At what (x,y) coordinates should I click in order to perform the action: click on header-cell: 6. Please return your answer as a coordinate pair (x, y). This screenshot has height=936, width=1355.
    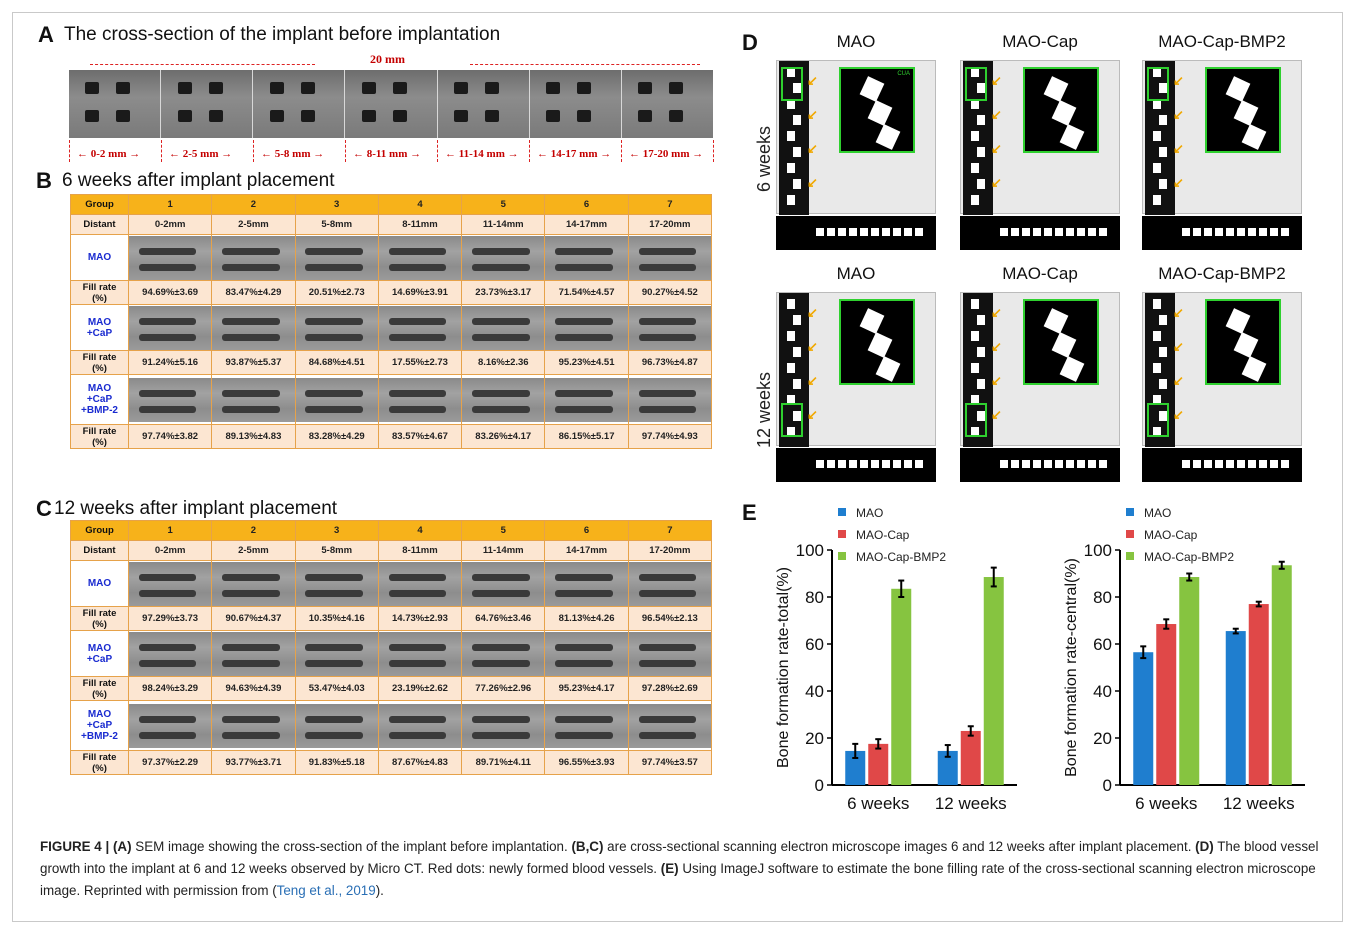
    Looking at the image, I should click on (586, 204).